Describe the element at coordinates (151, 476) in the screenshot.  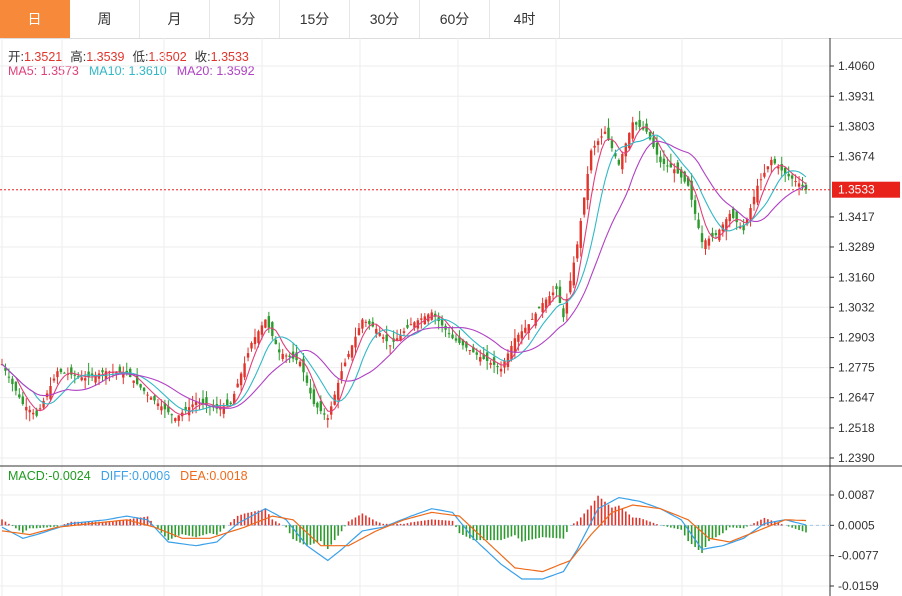
I see `macd-value: 0.0006` at that location.